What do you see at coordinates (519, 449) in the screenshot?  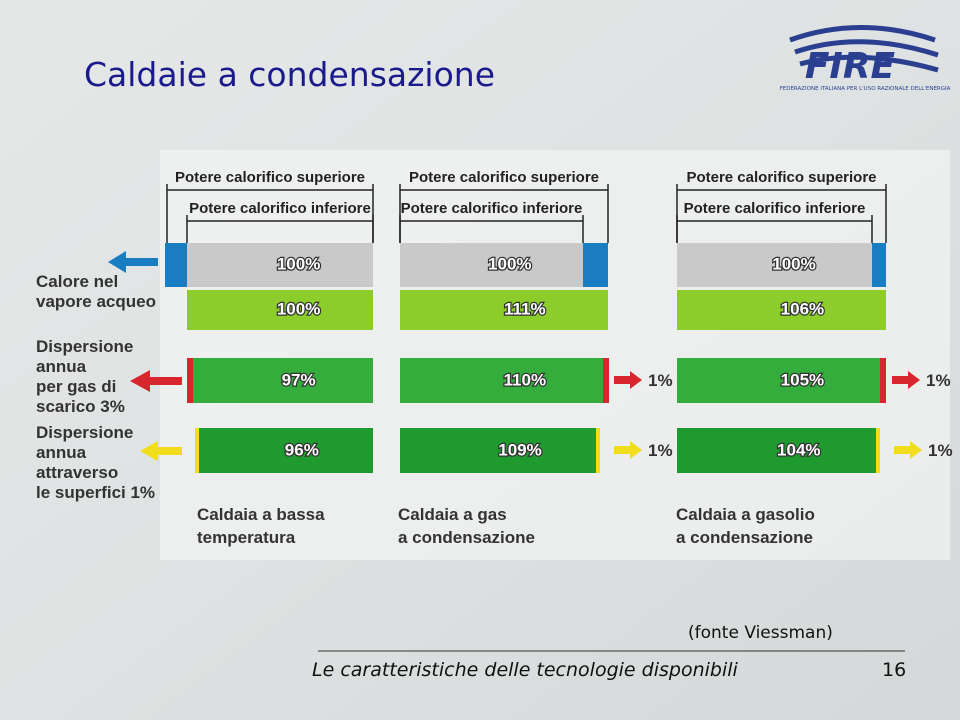 I see `bar-label: 109%` at bounding box center [519, 449].